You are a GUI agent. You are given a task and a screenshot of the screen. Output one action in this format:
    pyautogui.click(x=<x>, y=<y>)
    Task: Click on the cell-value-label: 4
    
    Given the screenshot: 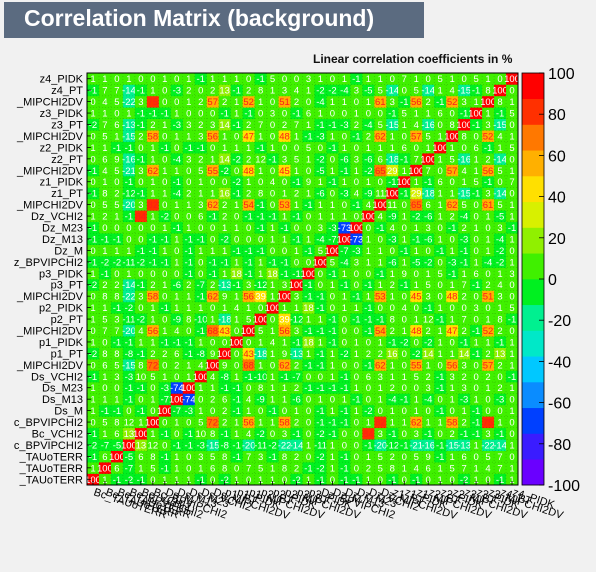 What is the action you would take?
    pyautogui.click(x=176, y=331)
    